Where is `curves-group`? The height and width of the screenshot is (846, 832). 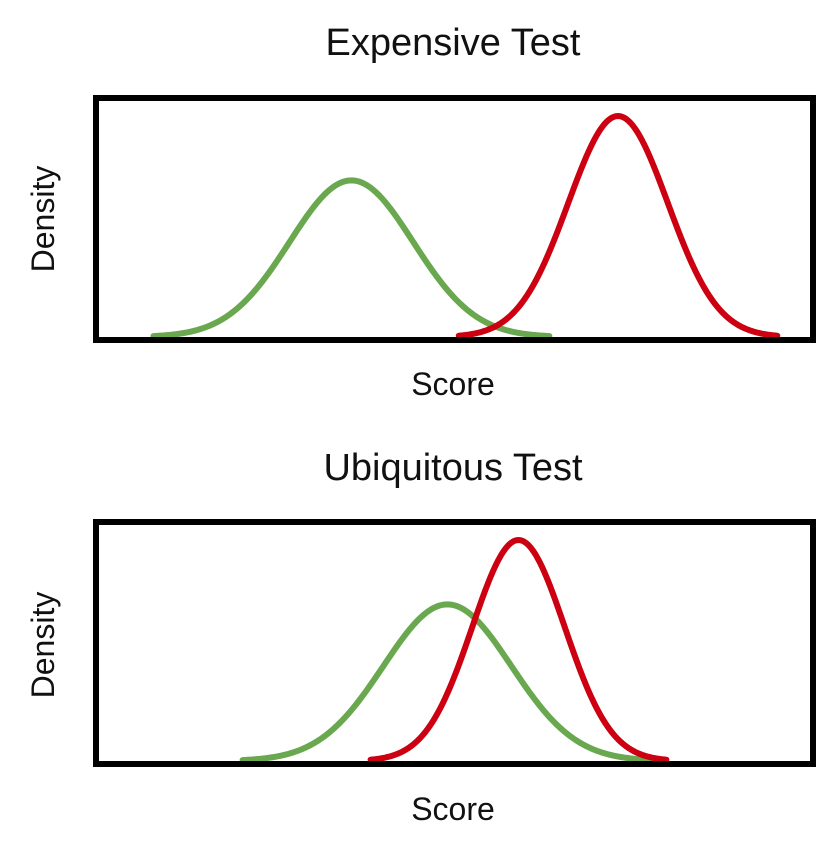 curves-group is located at coordinates (454, 650).